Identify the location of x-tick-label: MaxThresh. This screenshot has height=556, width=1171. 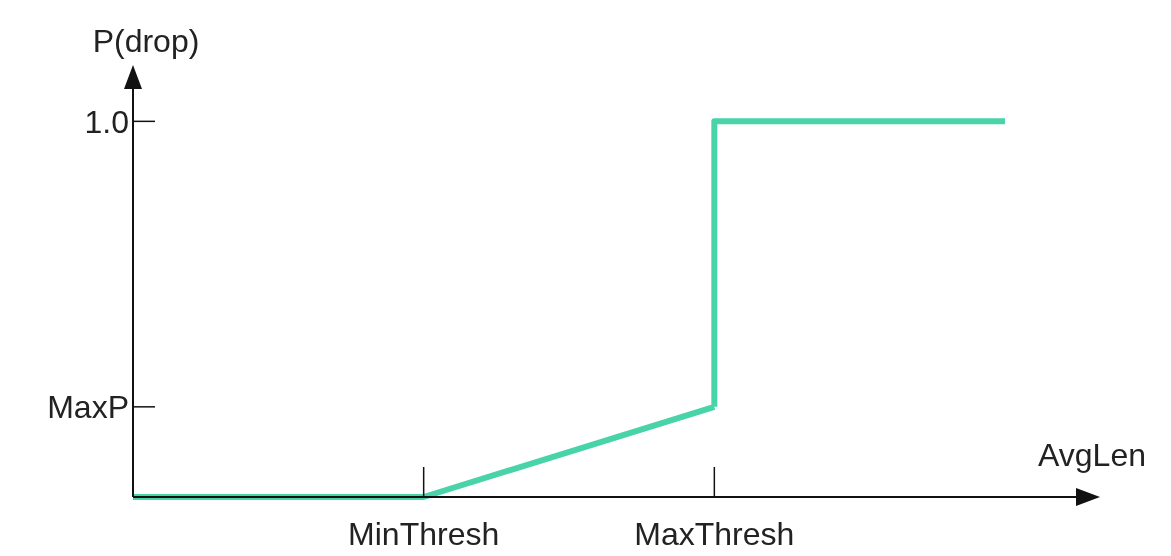
(714, 534).